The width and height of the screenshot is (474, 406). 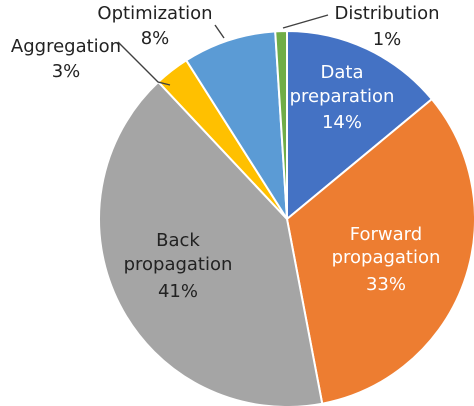 I want to click on label-back-propagation-line2: propagation, so click(x=178, y=264).